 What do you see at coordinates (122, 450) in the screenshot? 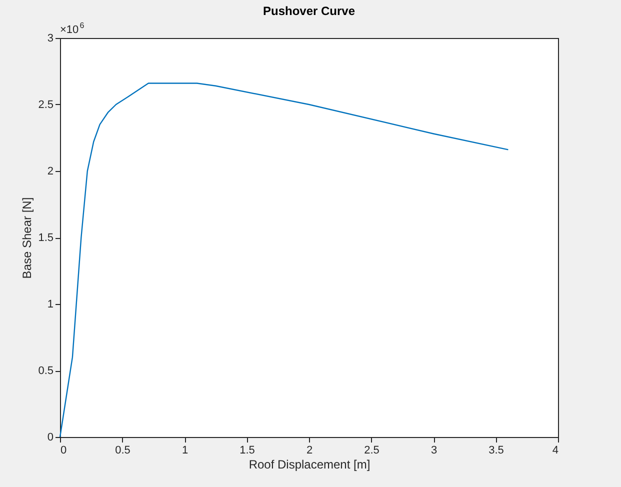
I see `x-tick-label: 0.5` at bounding box center [122, 450].